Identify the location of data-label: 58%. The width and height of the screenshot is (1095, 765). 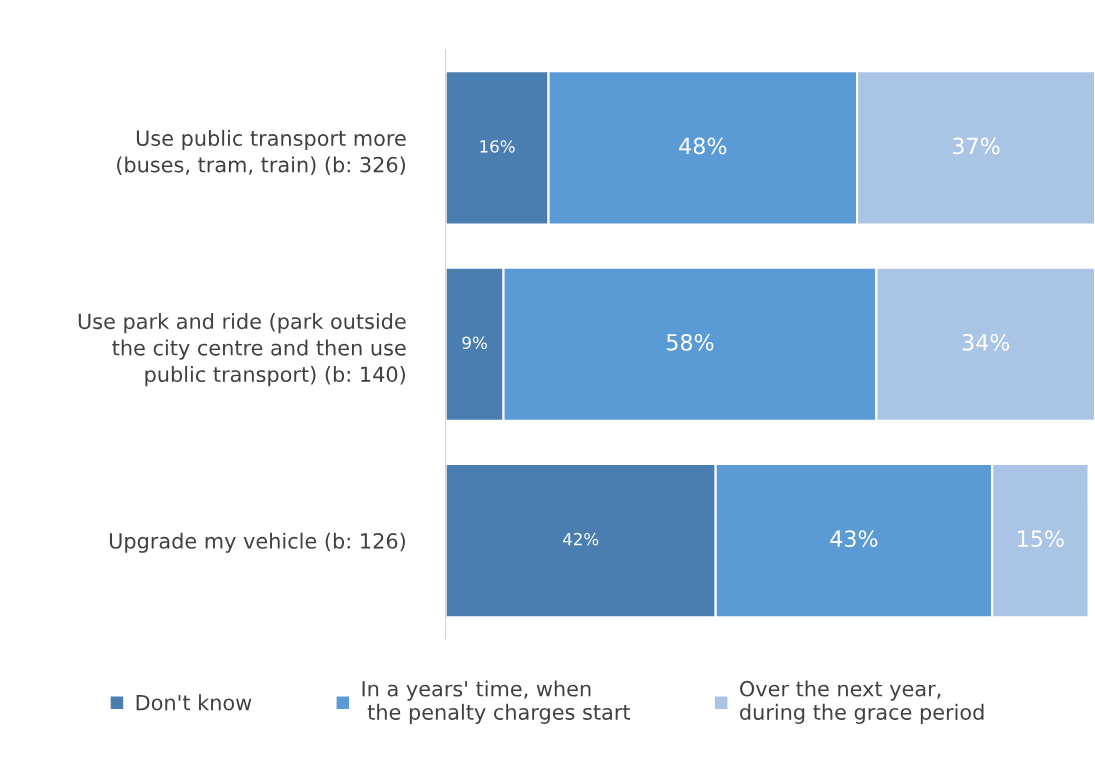
(690, 342).